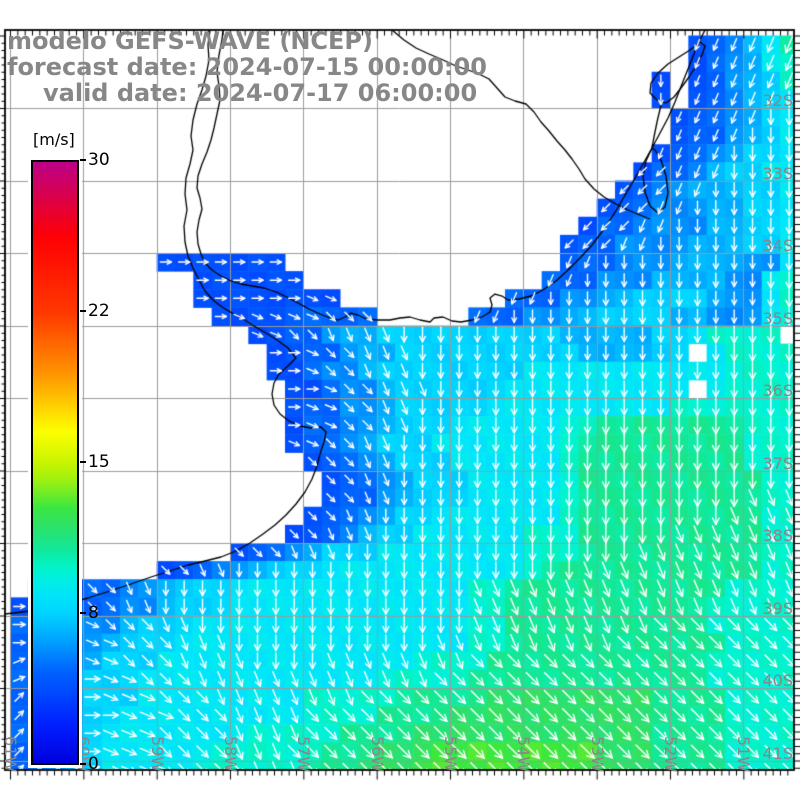 This screenshot has height=800, width=800. What do you see at coordinates (10, 754) in the screenshot?
I see `lon-tick-label: 61W` at bounding box center [10, 754].